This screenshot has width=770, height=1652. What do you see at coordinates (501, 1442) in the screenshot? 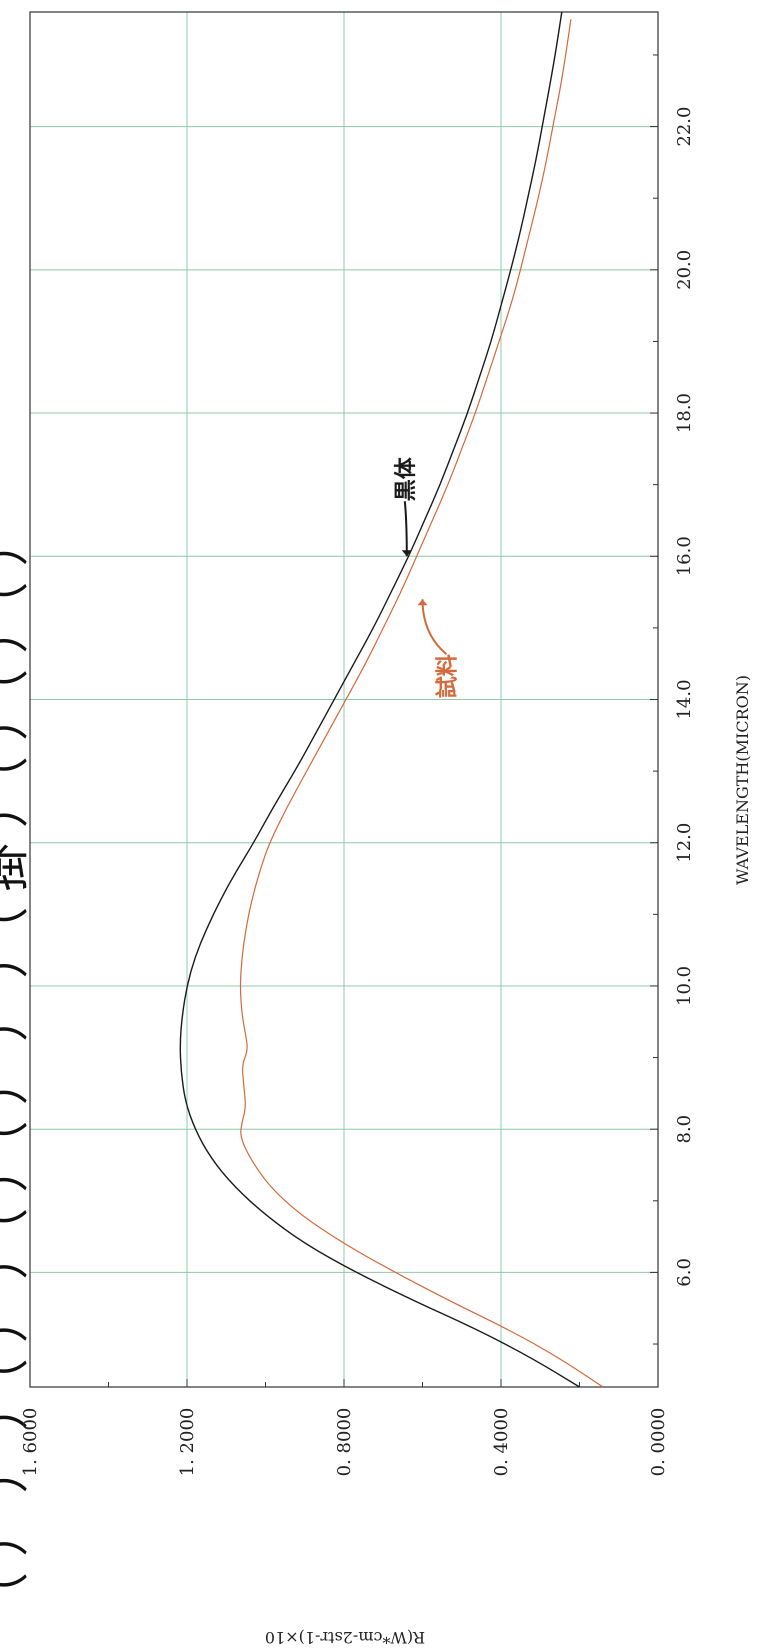
I see `y-tick-label: 0. 4000` at bounding box center [501, 1442].